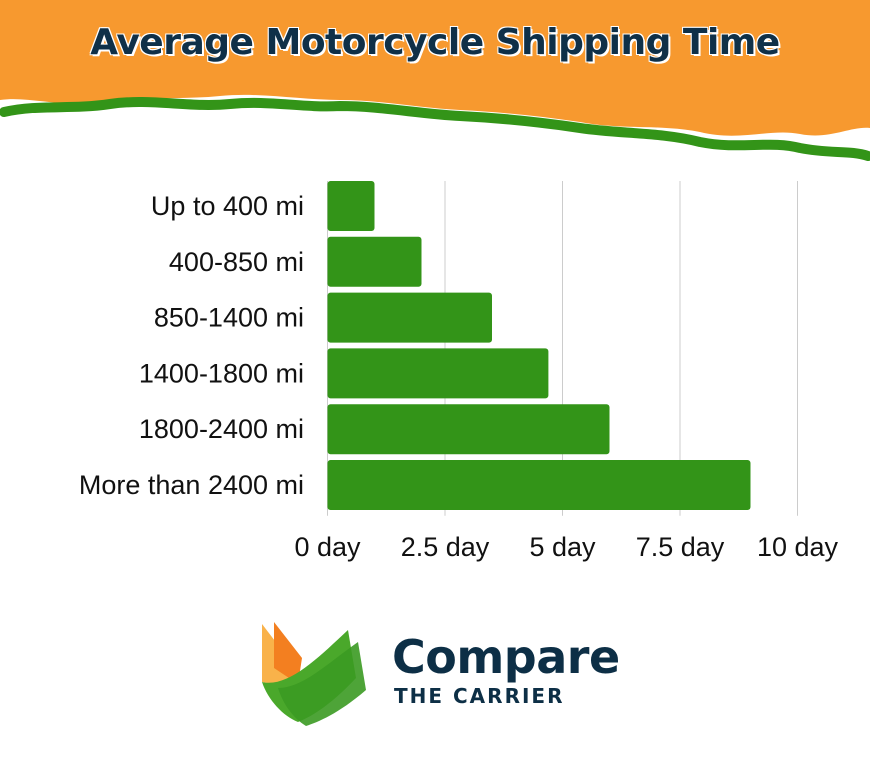  What do you see at coordinates (314, 674) in the screenshot?
I see `logo-mark-icon` at bounding box center [314, 674].